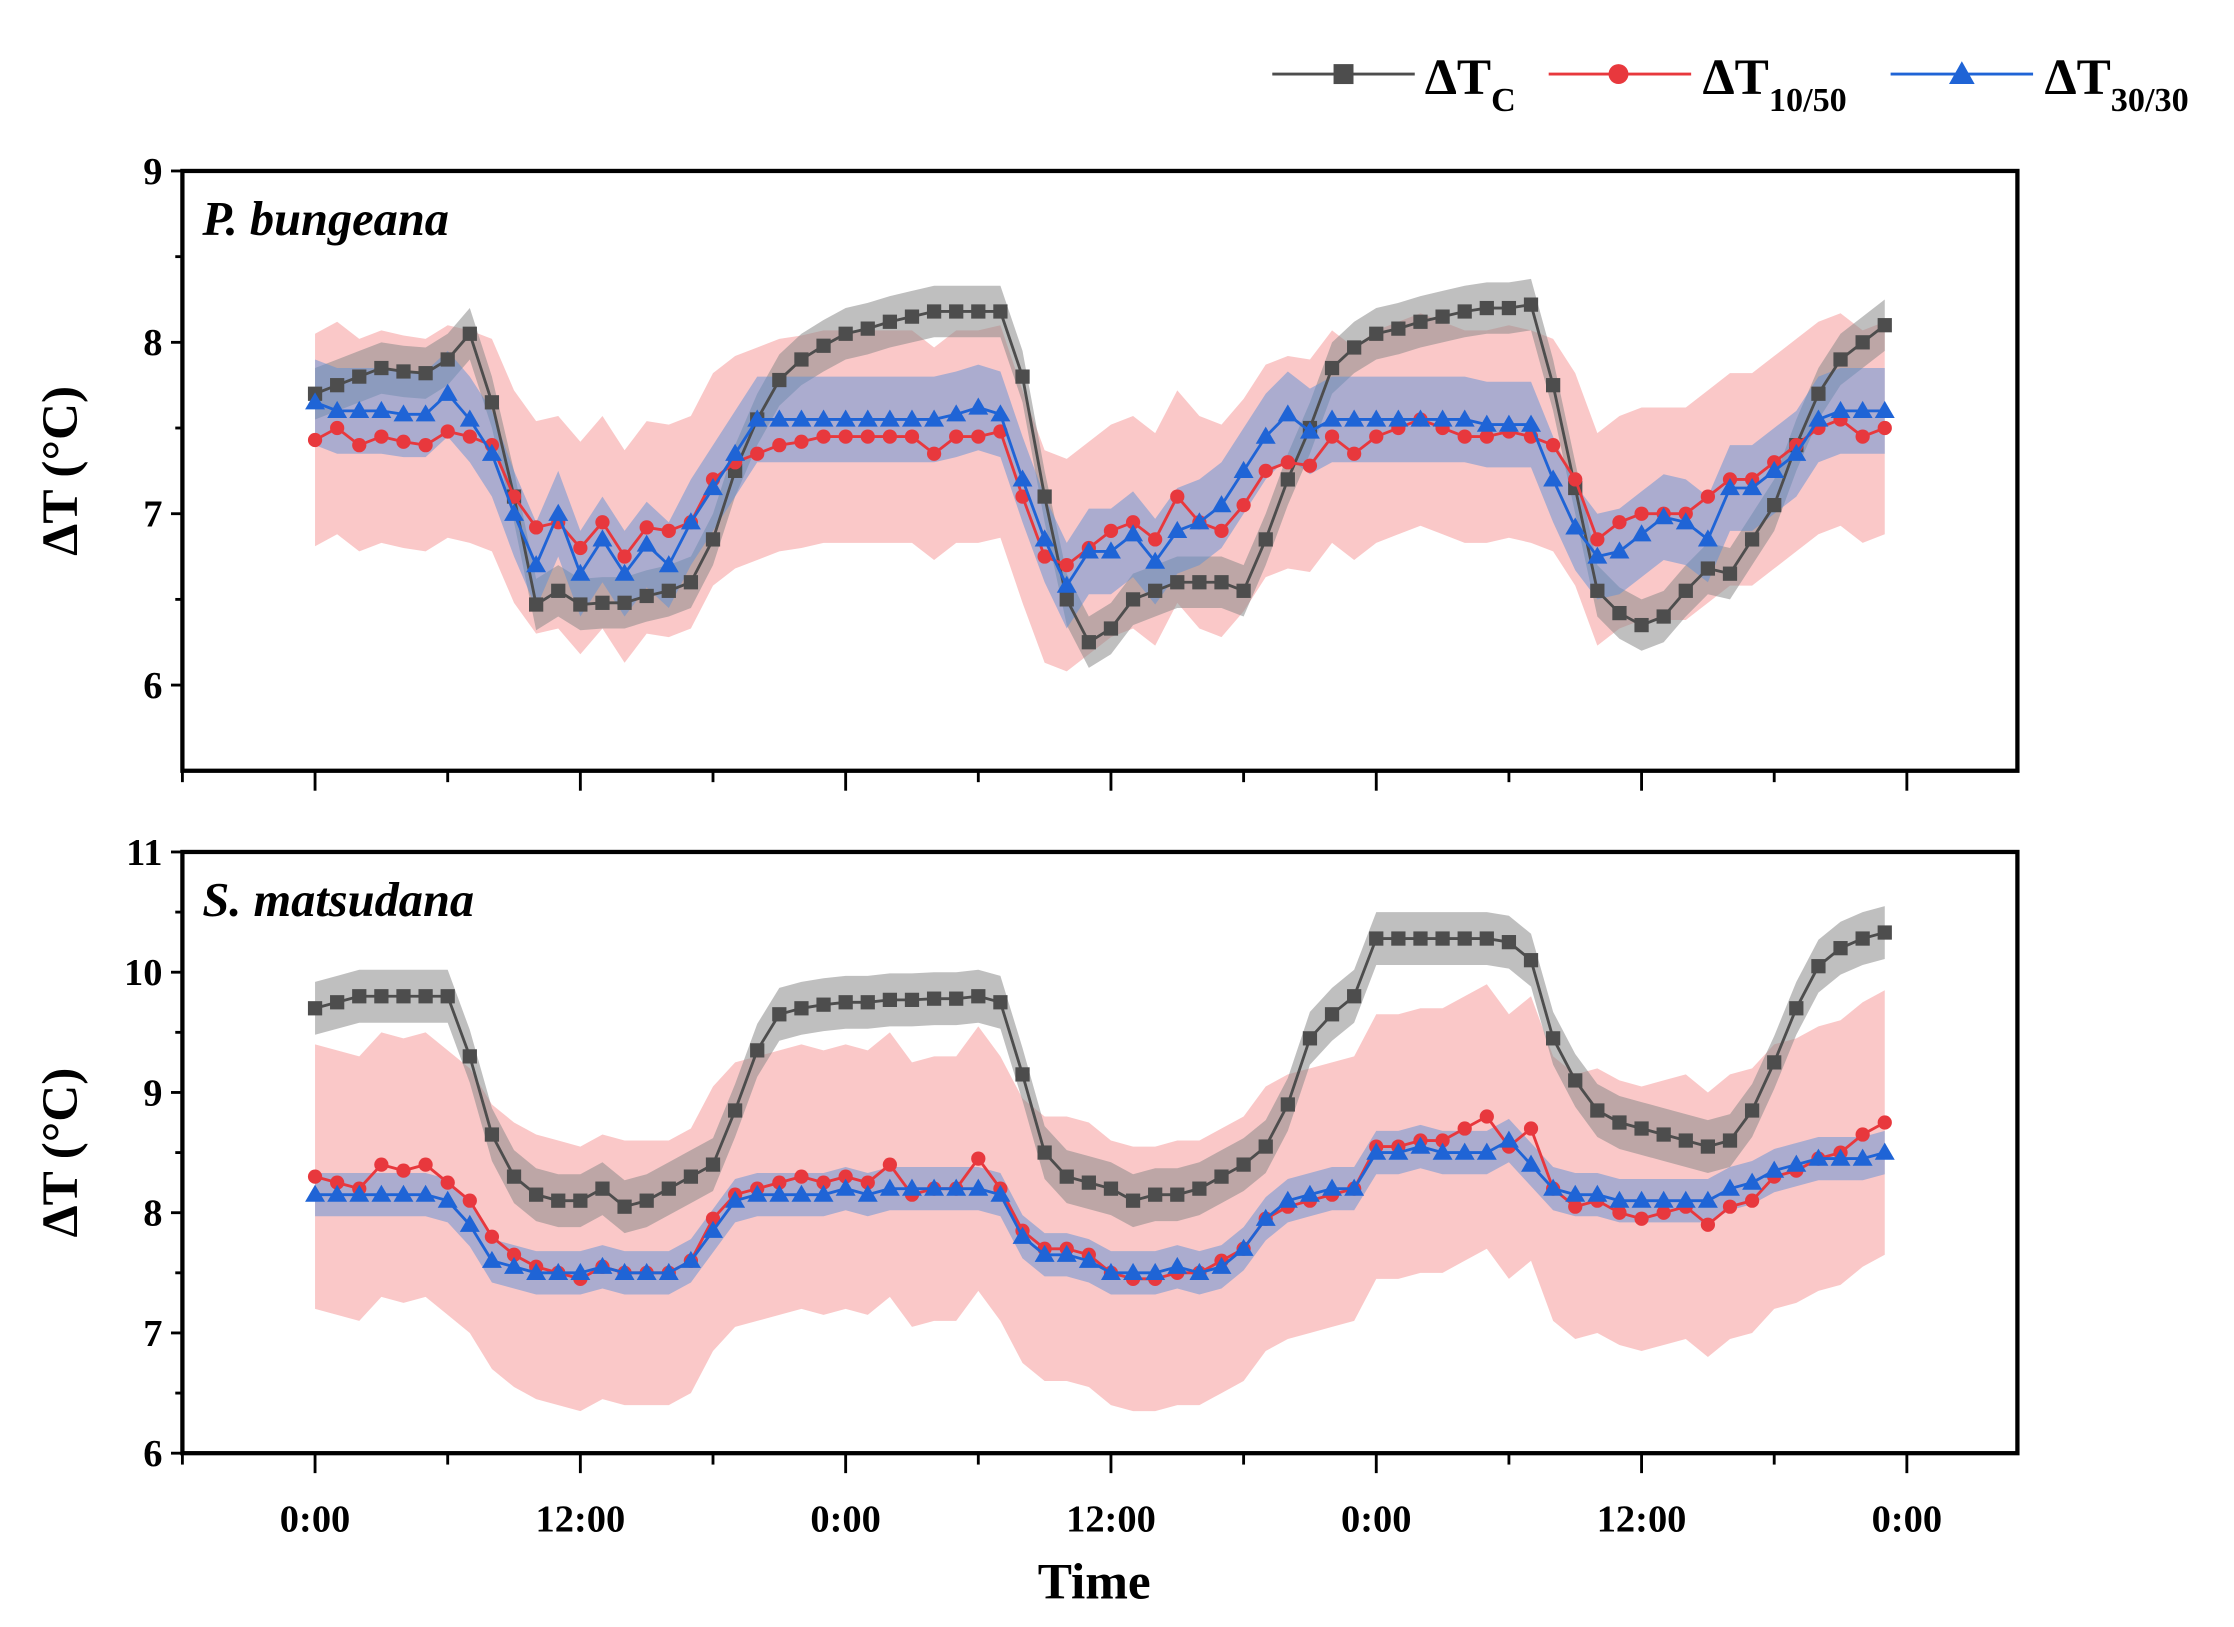 The height and width of the screenshot is (1627, 2234). What do you see at coordinates (152, 1214) in the screenshot?
I see `y-tick-label: 8` at bounding box center [152, 1214].